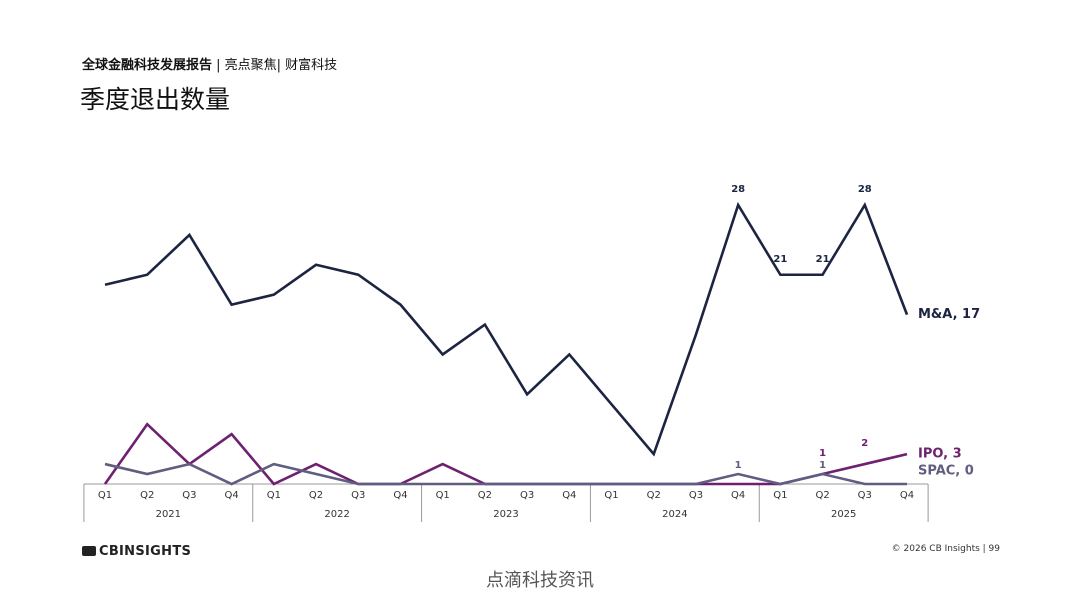 This screenshot has height=608, width=1080. What do you see at coordinates (277, 65) in the screenshot?
I see `section: | 亮点聚焦| 财富科技` at bounding box center [277, 65].